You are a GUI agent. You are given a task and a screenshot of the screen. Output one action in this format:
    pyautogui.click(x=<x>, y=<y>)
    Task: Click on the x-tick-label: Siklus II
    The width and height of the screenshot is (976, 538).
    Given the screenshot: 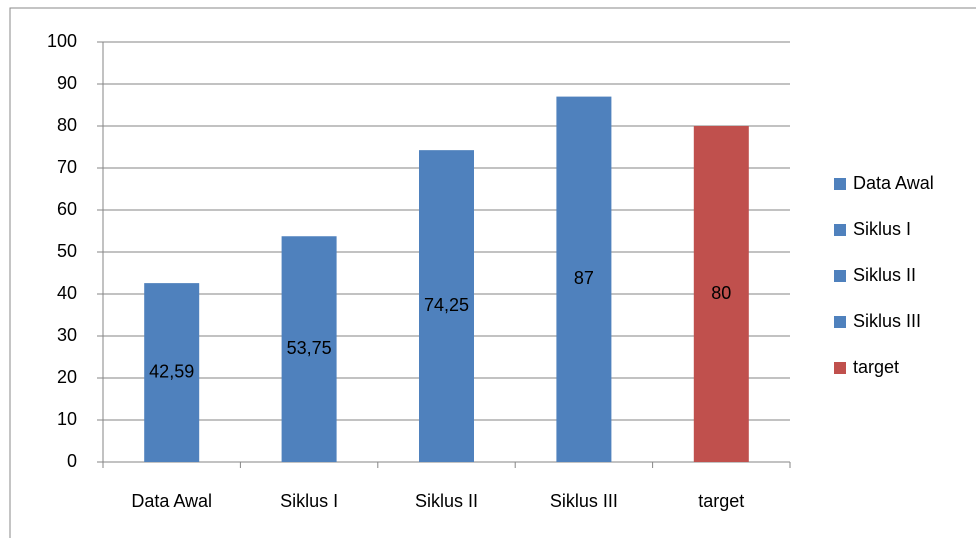 What is the action you would take?
    pyautogui.click(x=446, y=501)
    